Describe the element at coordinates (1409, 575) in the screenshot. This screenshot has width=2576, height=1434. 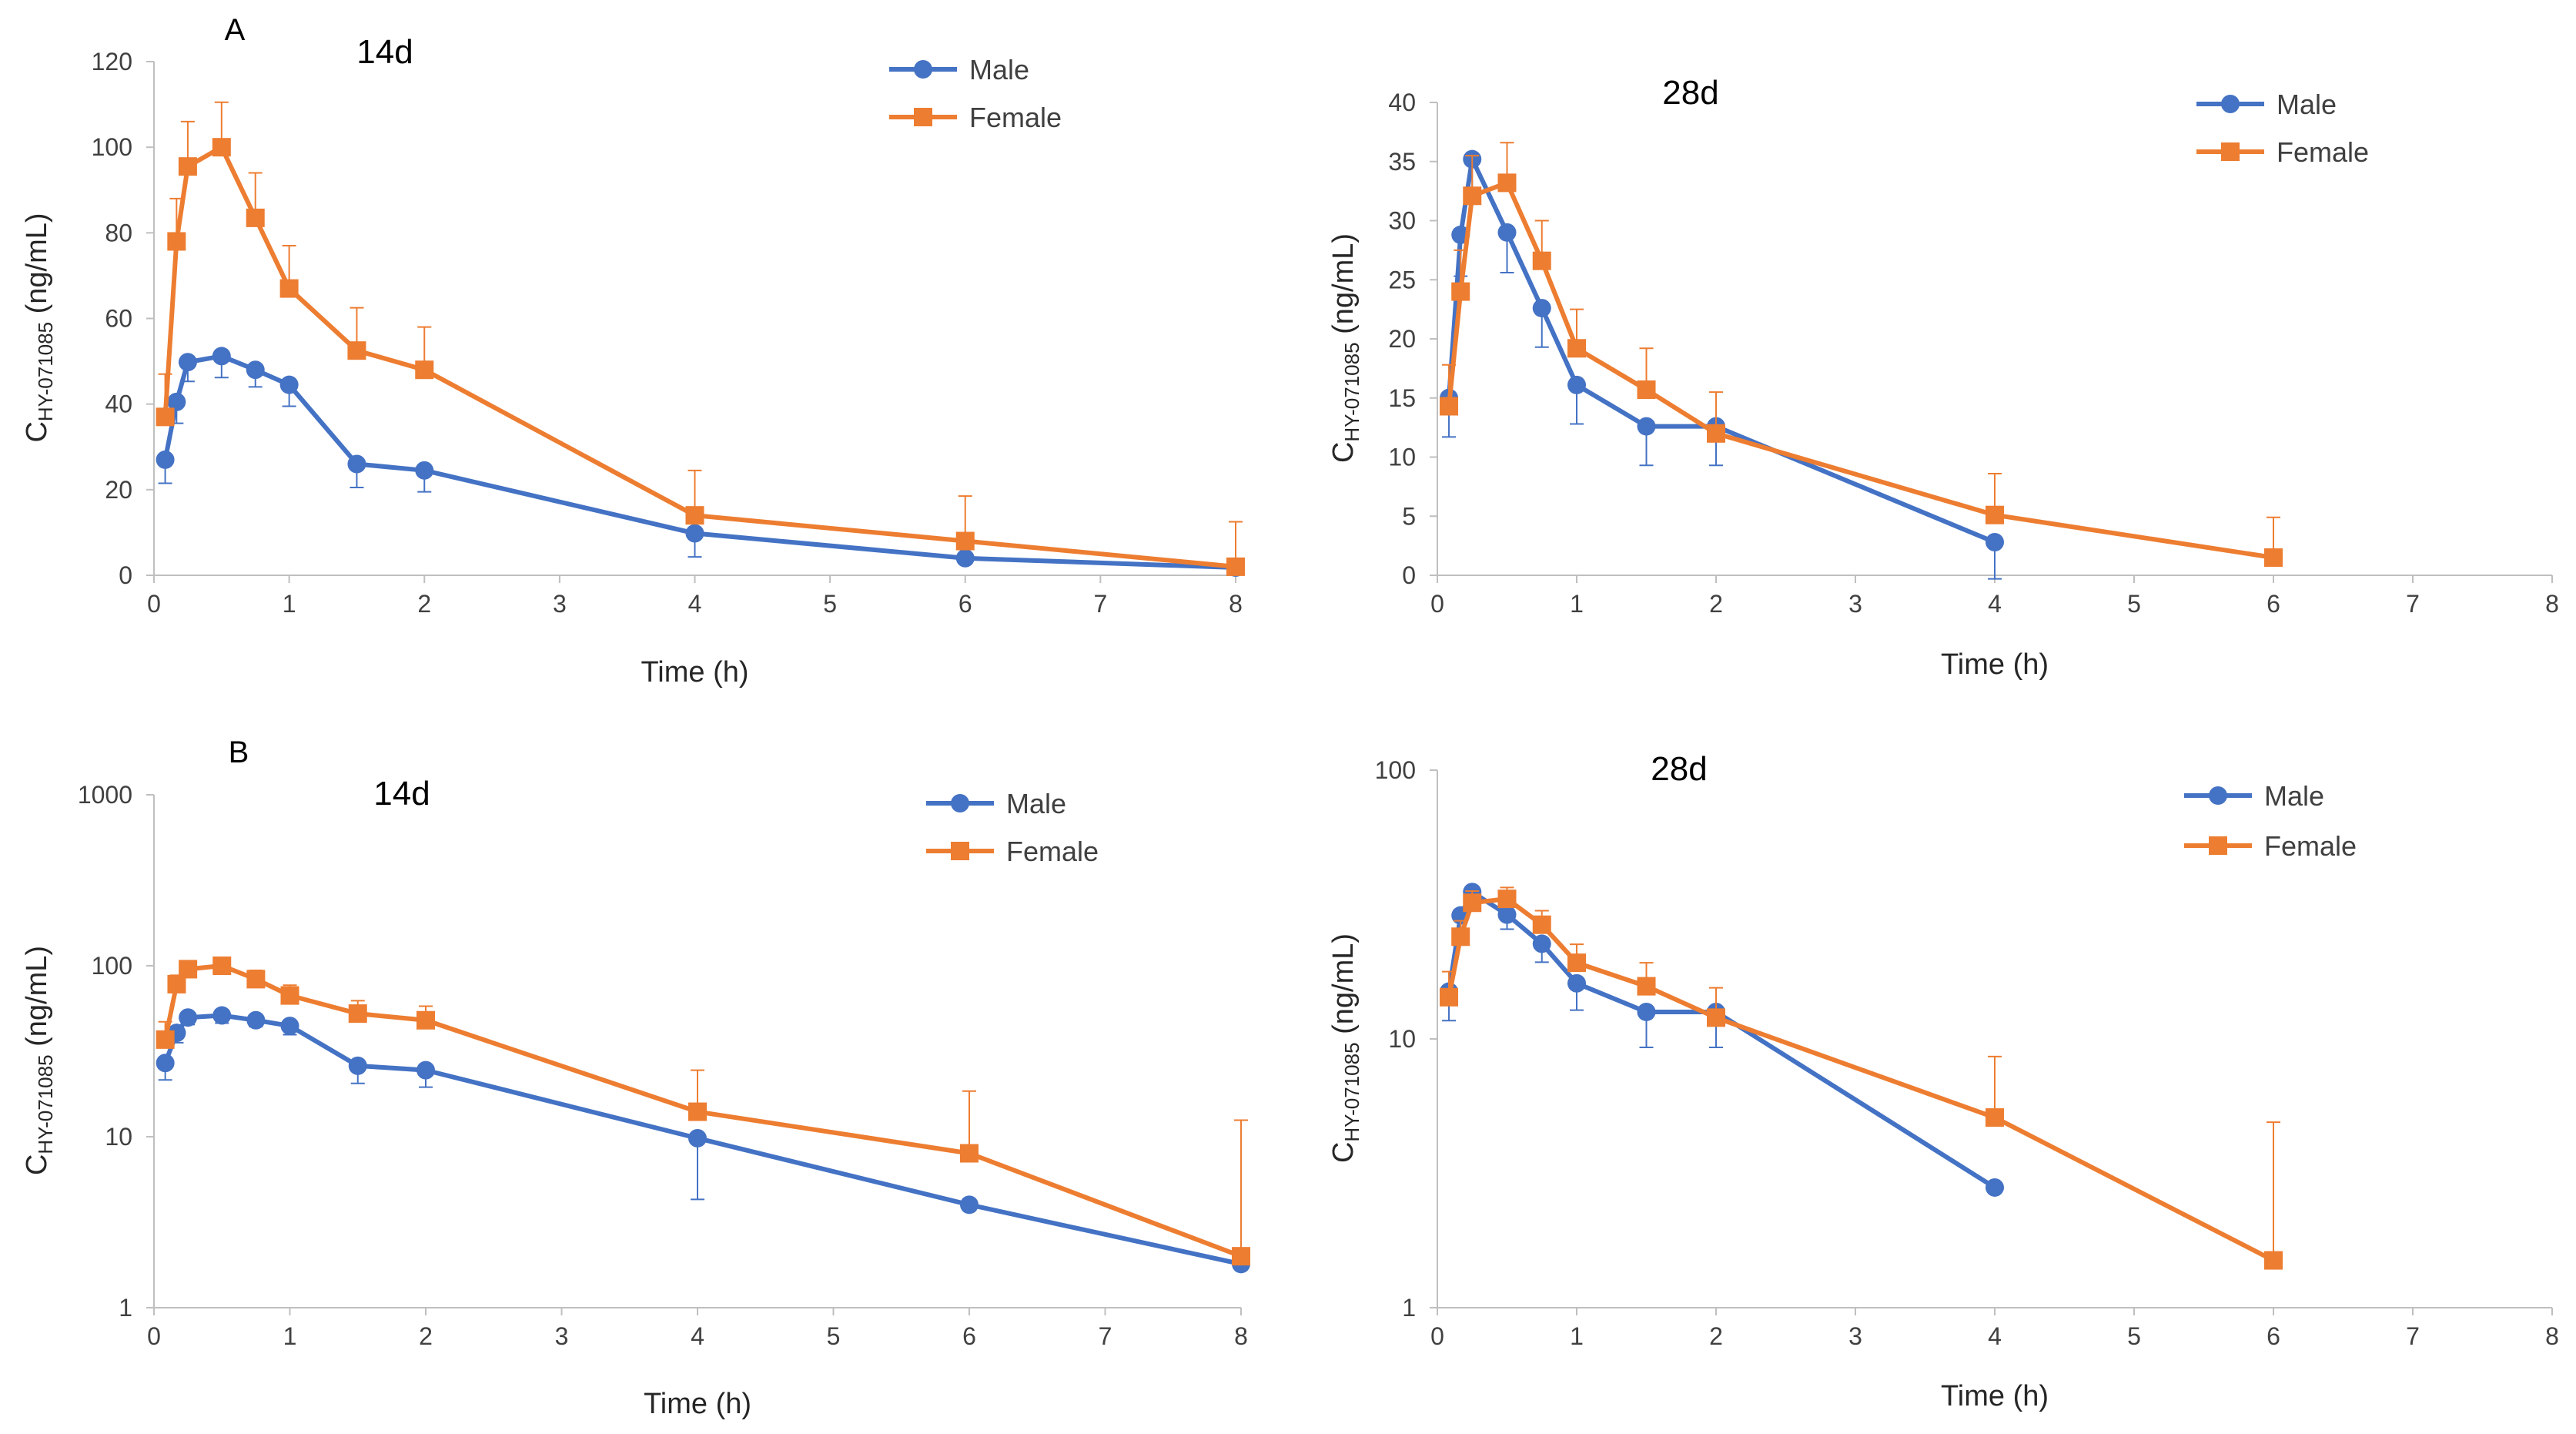
I see `y-tick-label: 0` at that location.